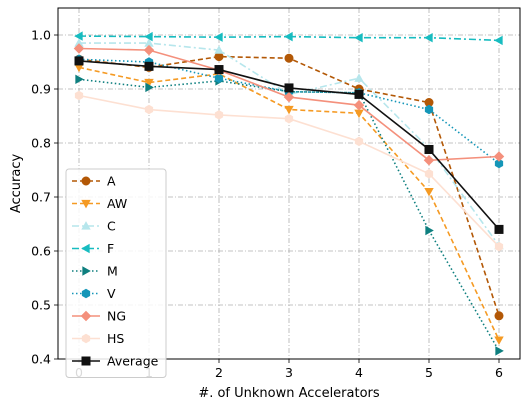  What do you see at coordinates (98, 338) in the screenshot?
I see `legend-item-hs: HS` at bounding box center [98, 338].